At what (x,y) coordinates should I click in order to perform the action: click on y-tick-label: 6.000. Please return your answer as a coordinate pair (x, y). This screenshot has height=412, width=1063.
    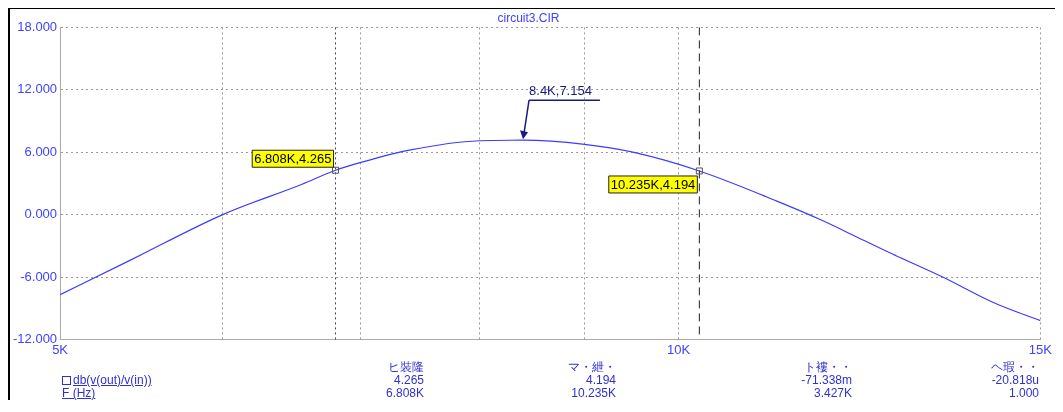
    Looking at the image, I should click on (41, 151).